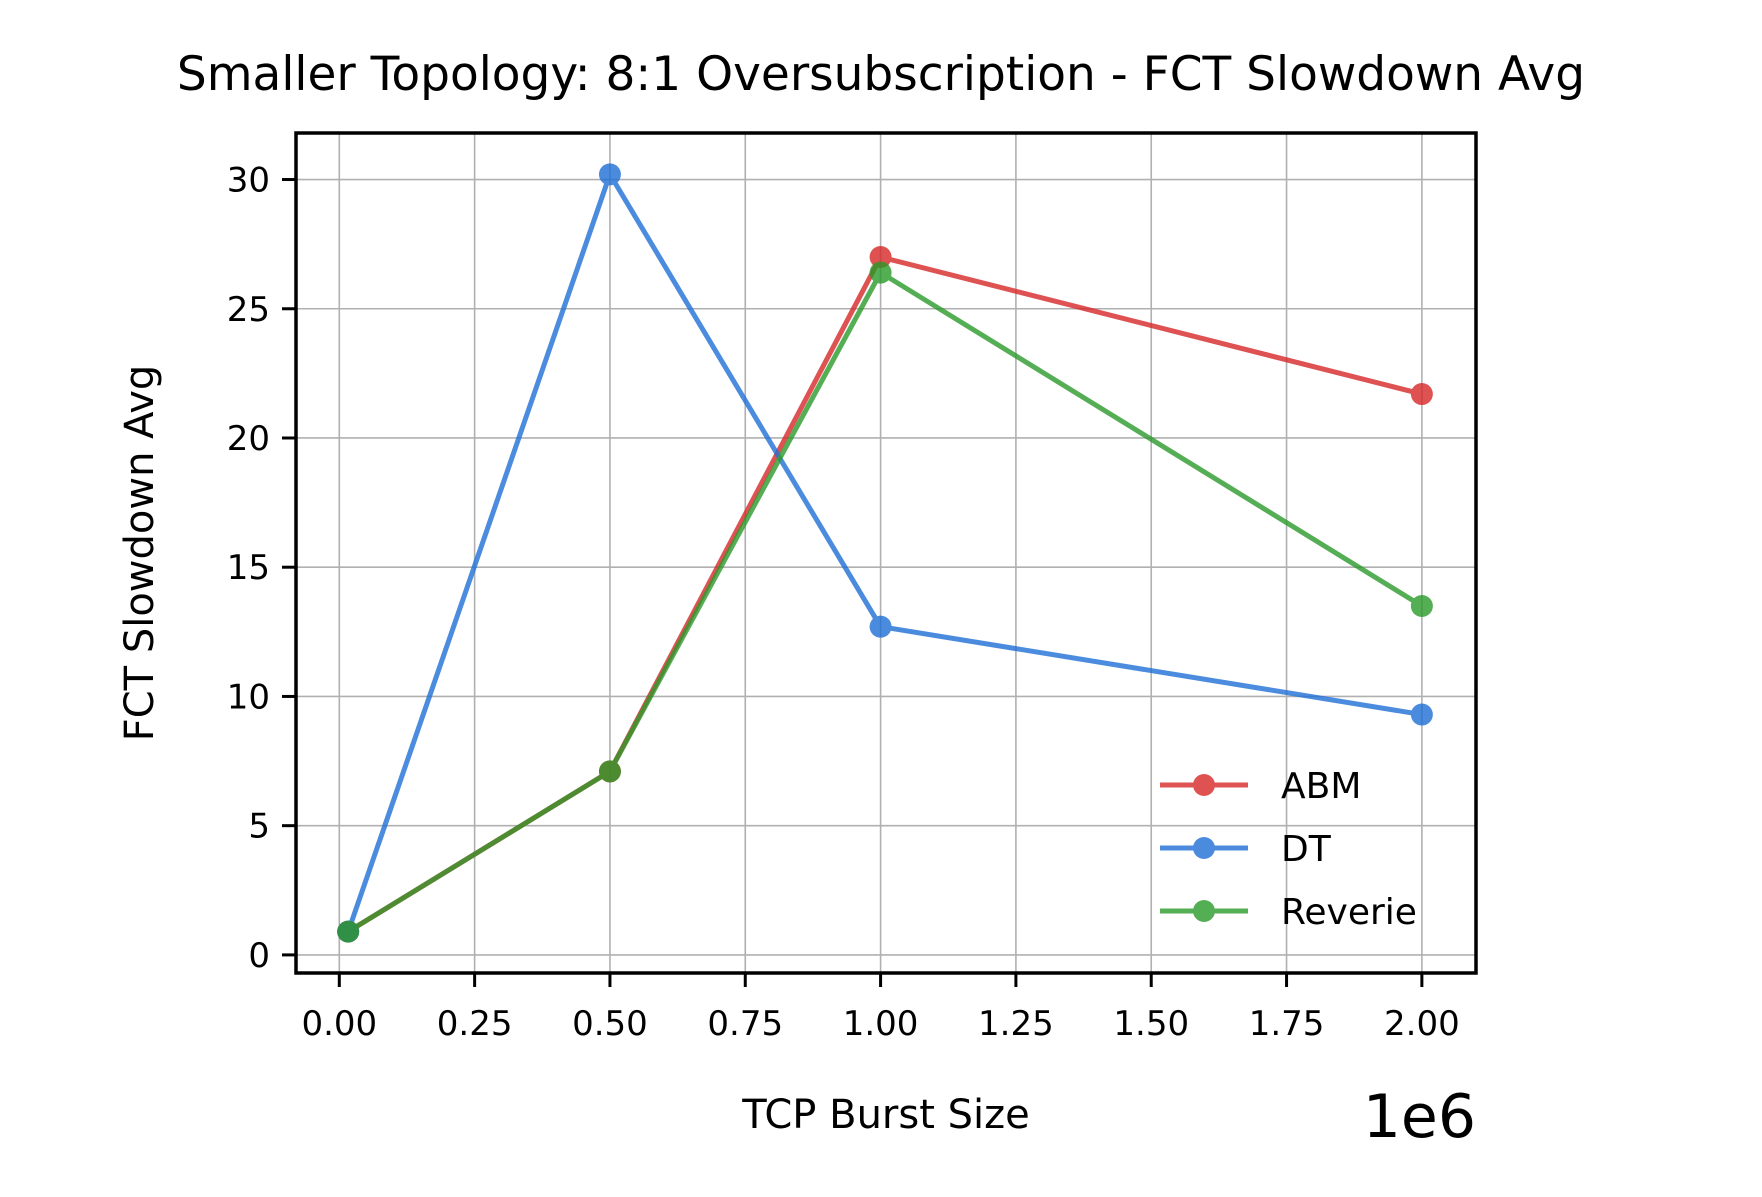 This screenshot has width=1762, height=1197. What do you see at coordinates (339, 1024) in the screenshot?
I see `x-tick-label: 0.00` at bounding box center [339, 1024].